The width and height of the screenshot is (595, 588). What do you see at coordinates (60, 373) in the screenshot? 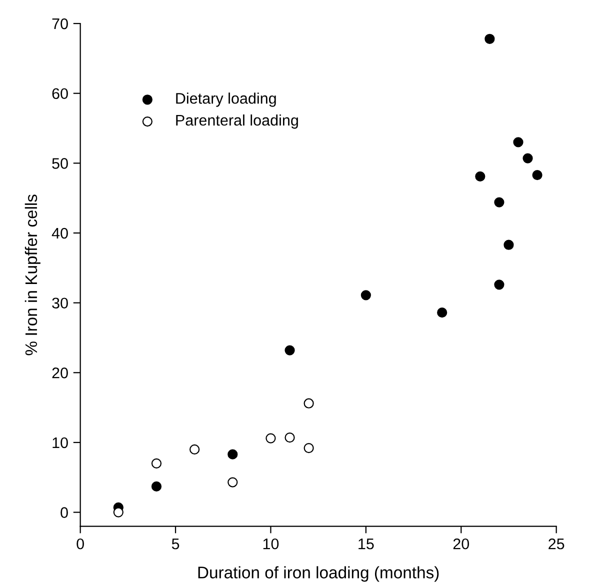
I see `y-tick-label: 20` at bounding box center [60, 373].